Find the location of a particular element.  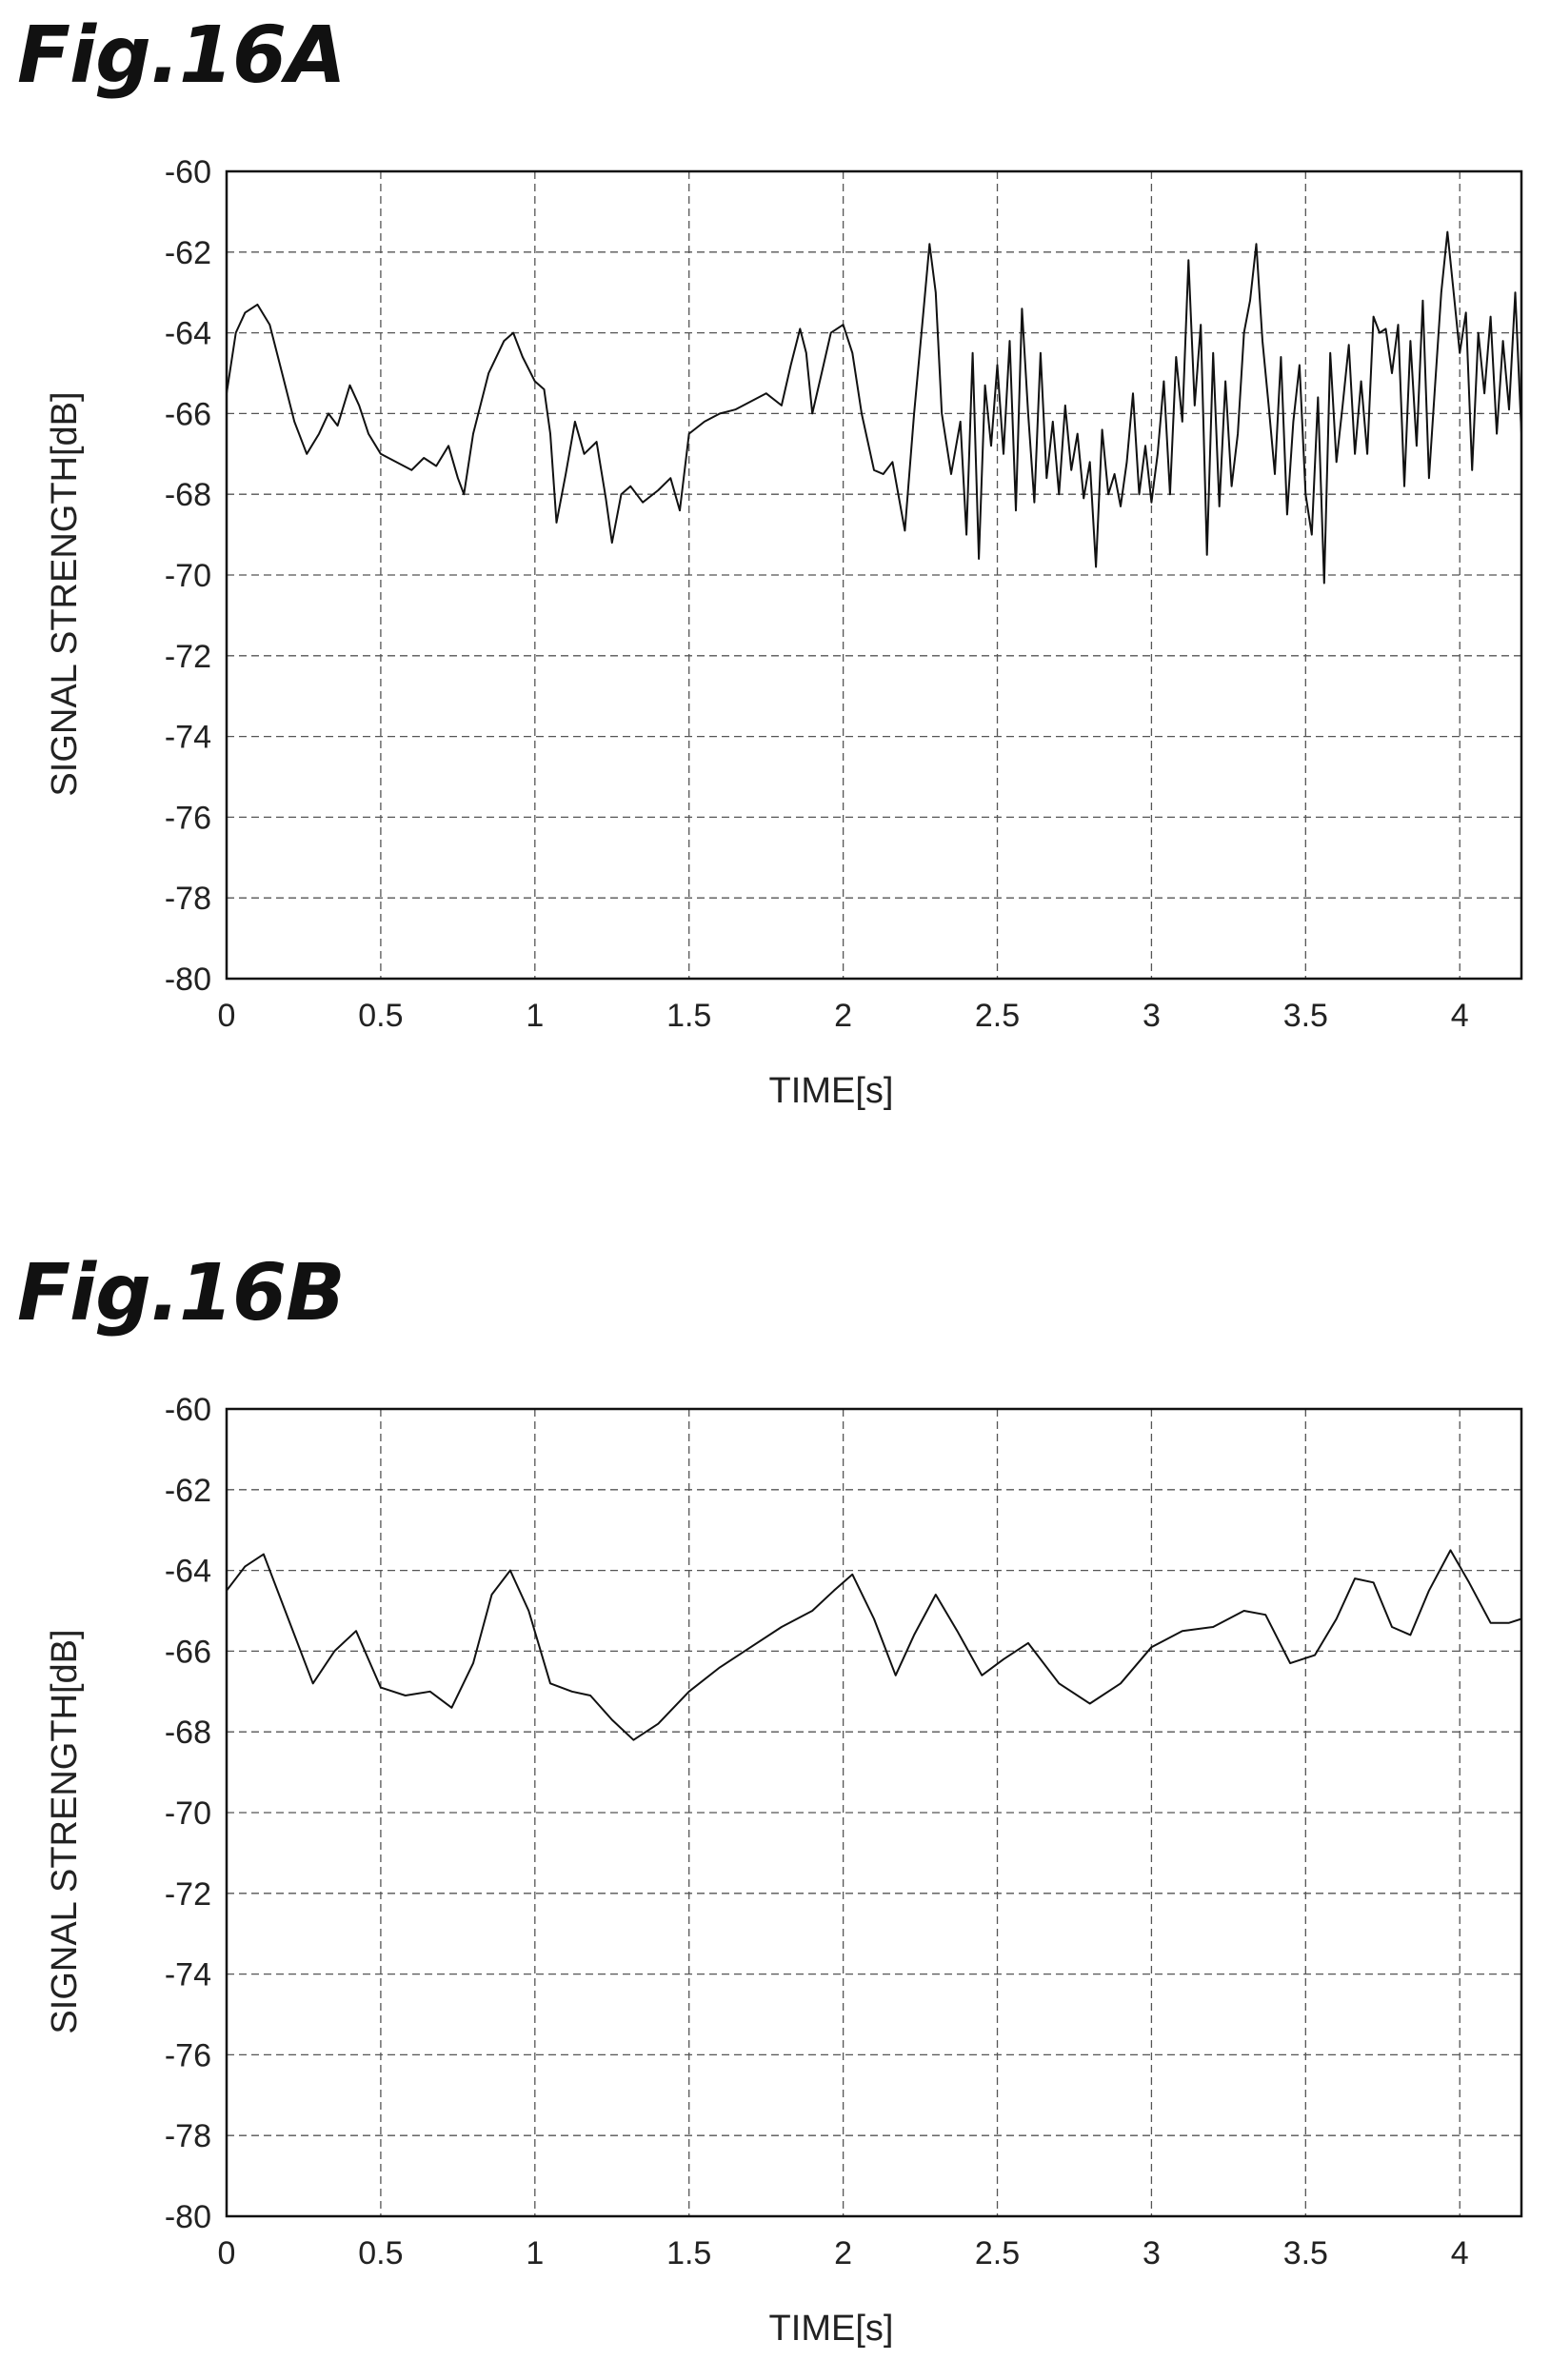

figure-title-a: Fig.16A is located at coordinates (182, 55).